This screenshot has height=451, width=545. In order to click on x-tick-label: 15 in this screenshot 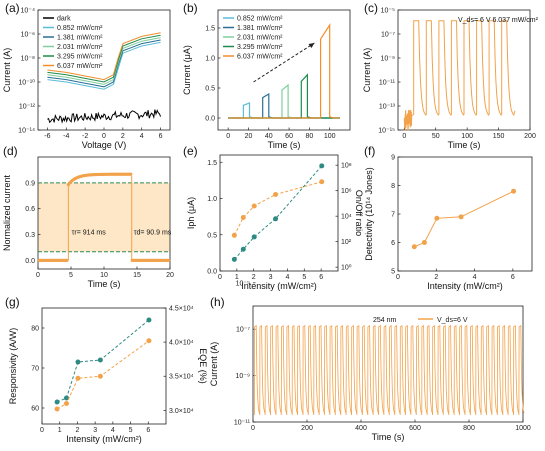, I will do `click(137, 275)`.